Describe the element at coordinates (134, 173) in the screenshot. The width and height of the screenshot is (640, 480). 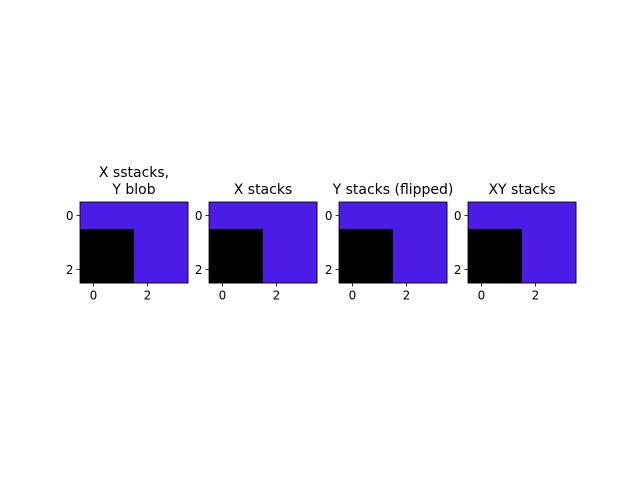
I see `chart-title-line: X sstacks,` at that location.